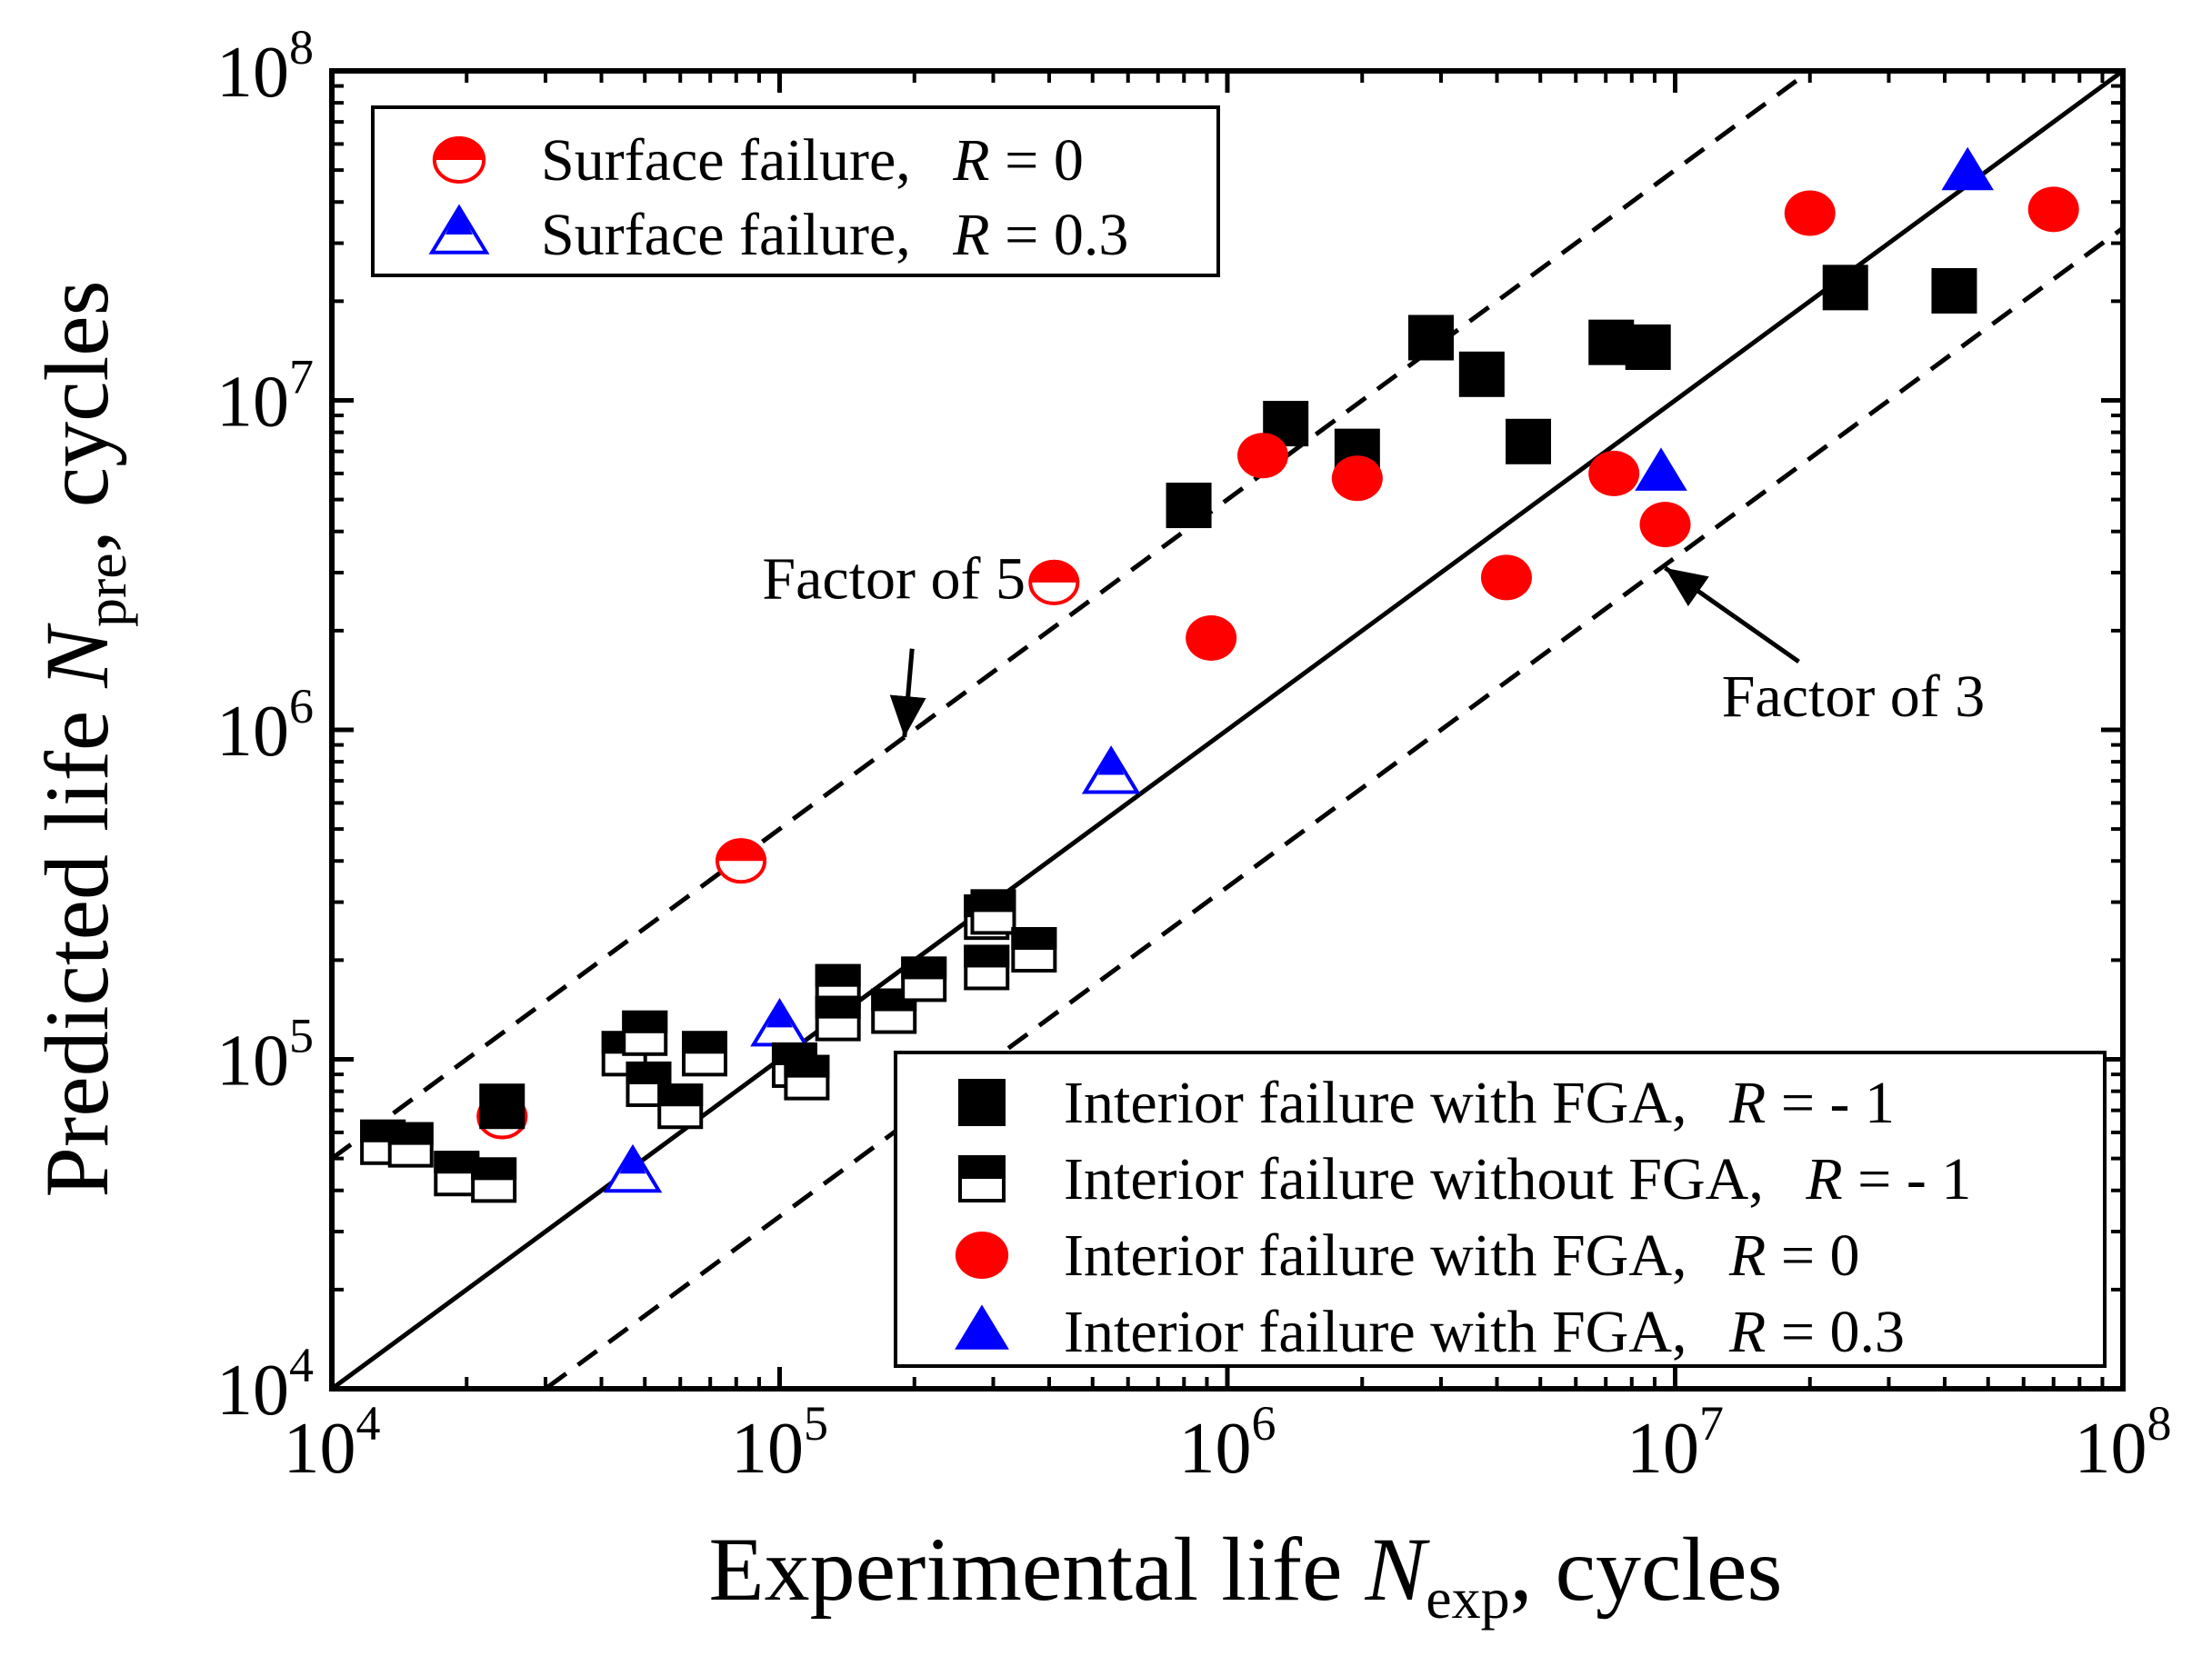 This screenshot has width=2212, height=1656. Describe the element at coordinates (265, 1055) in the screenshot. I see `y-tick-label: 10⁵` at that location.